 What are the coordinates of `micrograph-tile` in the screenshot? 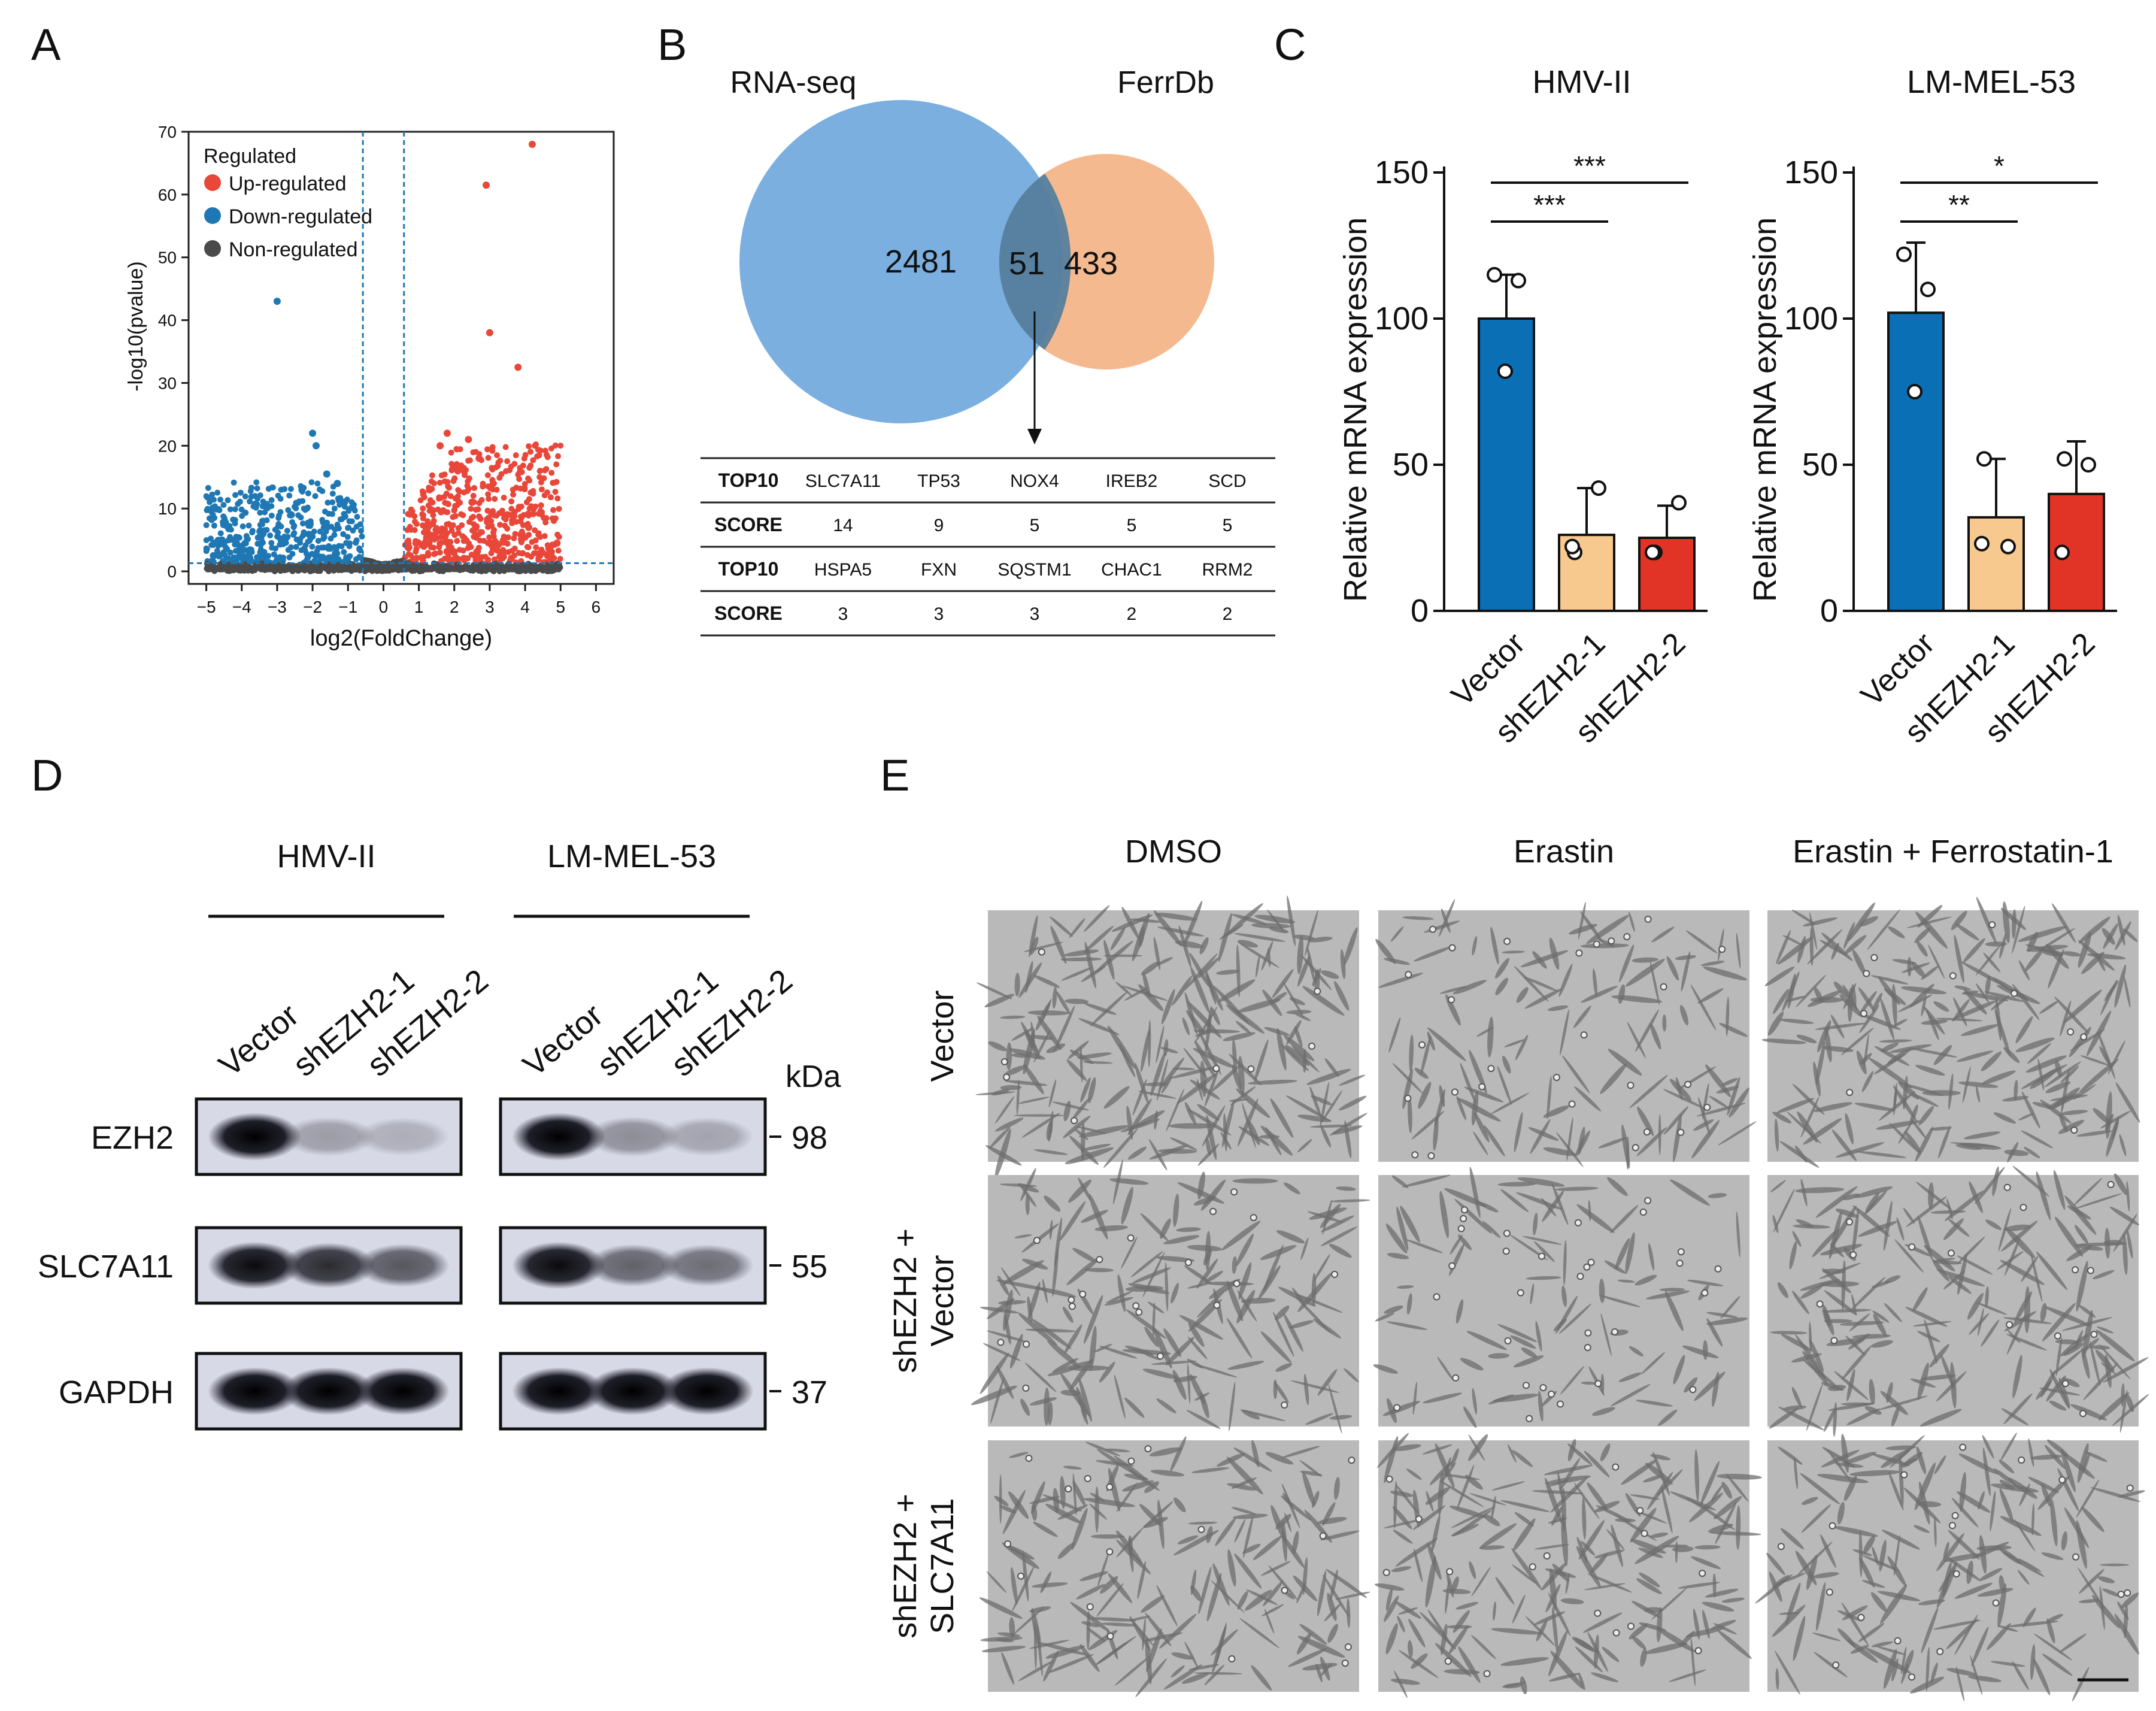 It's located at (1174, 1566).